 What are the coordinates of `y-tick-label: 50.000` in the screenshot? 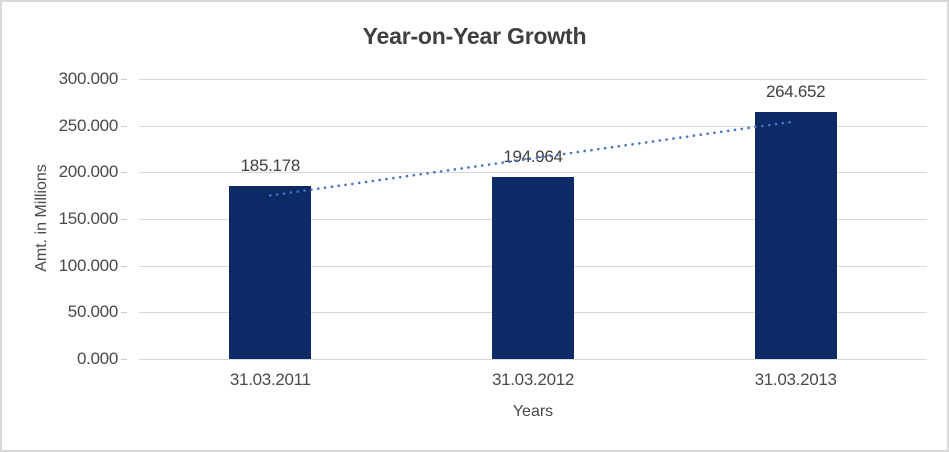 It's located at (93, 311).